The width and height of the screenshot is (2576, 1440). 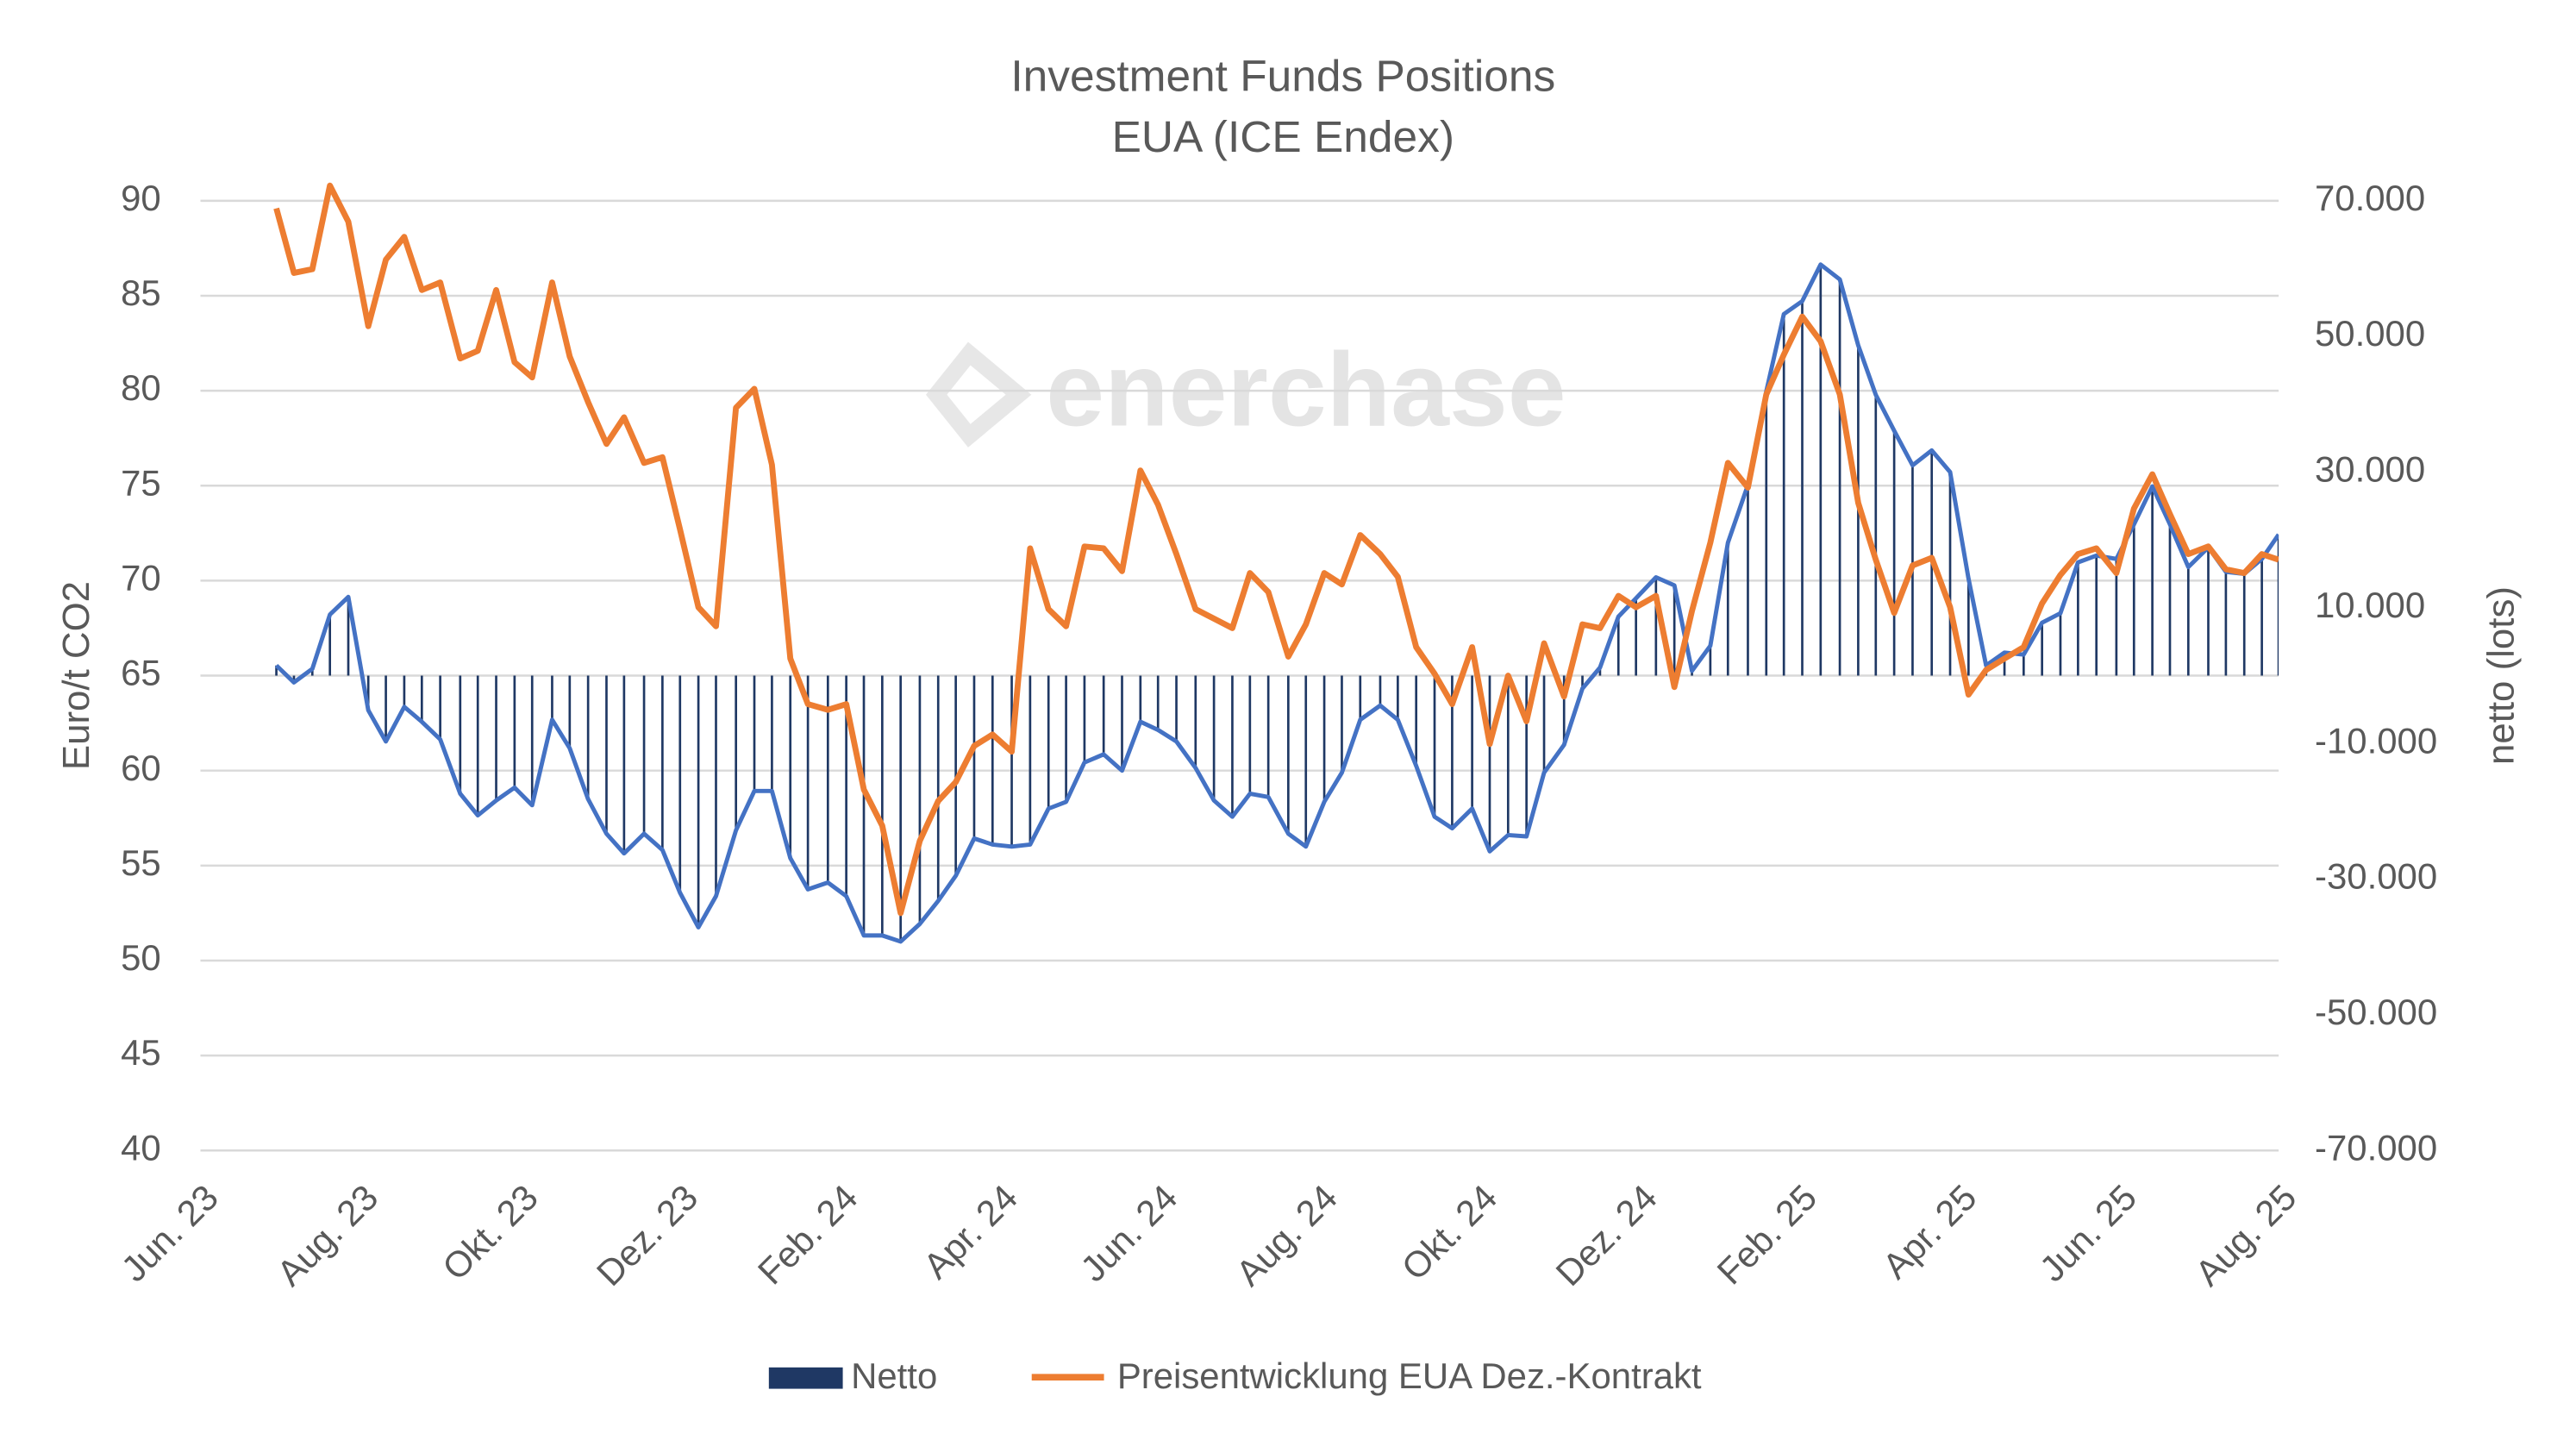 What do you see at coordinates (894, 1375) in the screenshot?
I see `legend-label: Netto` at bounding box center [894, 1375].